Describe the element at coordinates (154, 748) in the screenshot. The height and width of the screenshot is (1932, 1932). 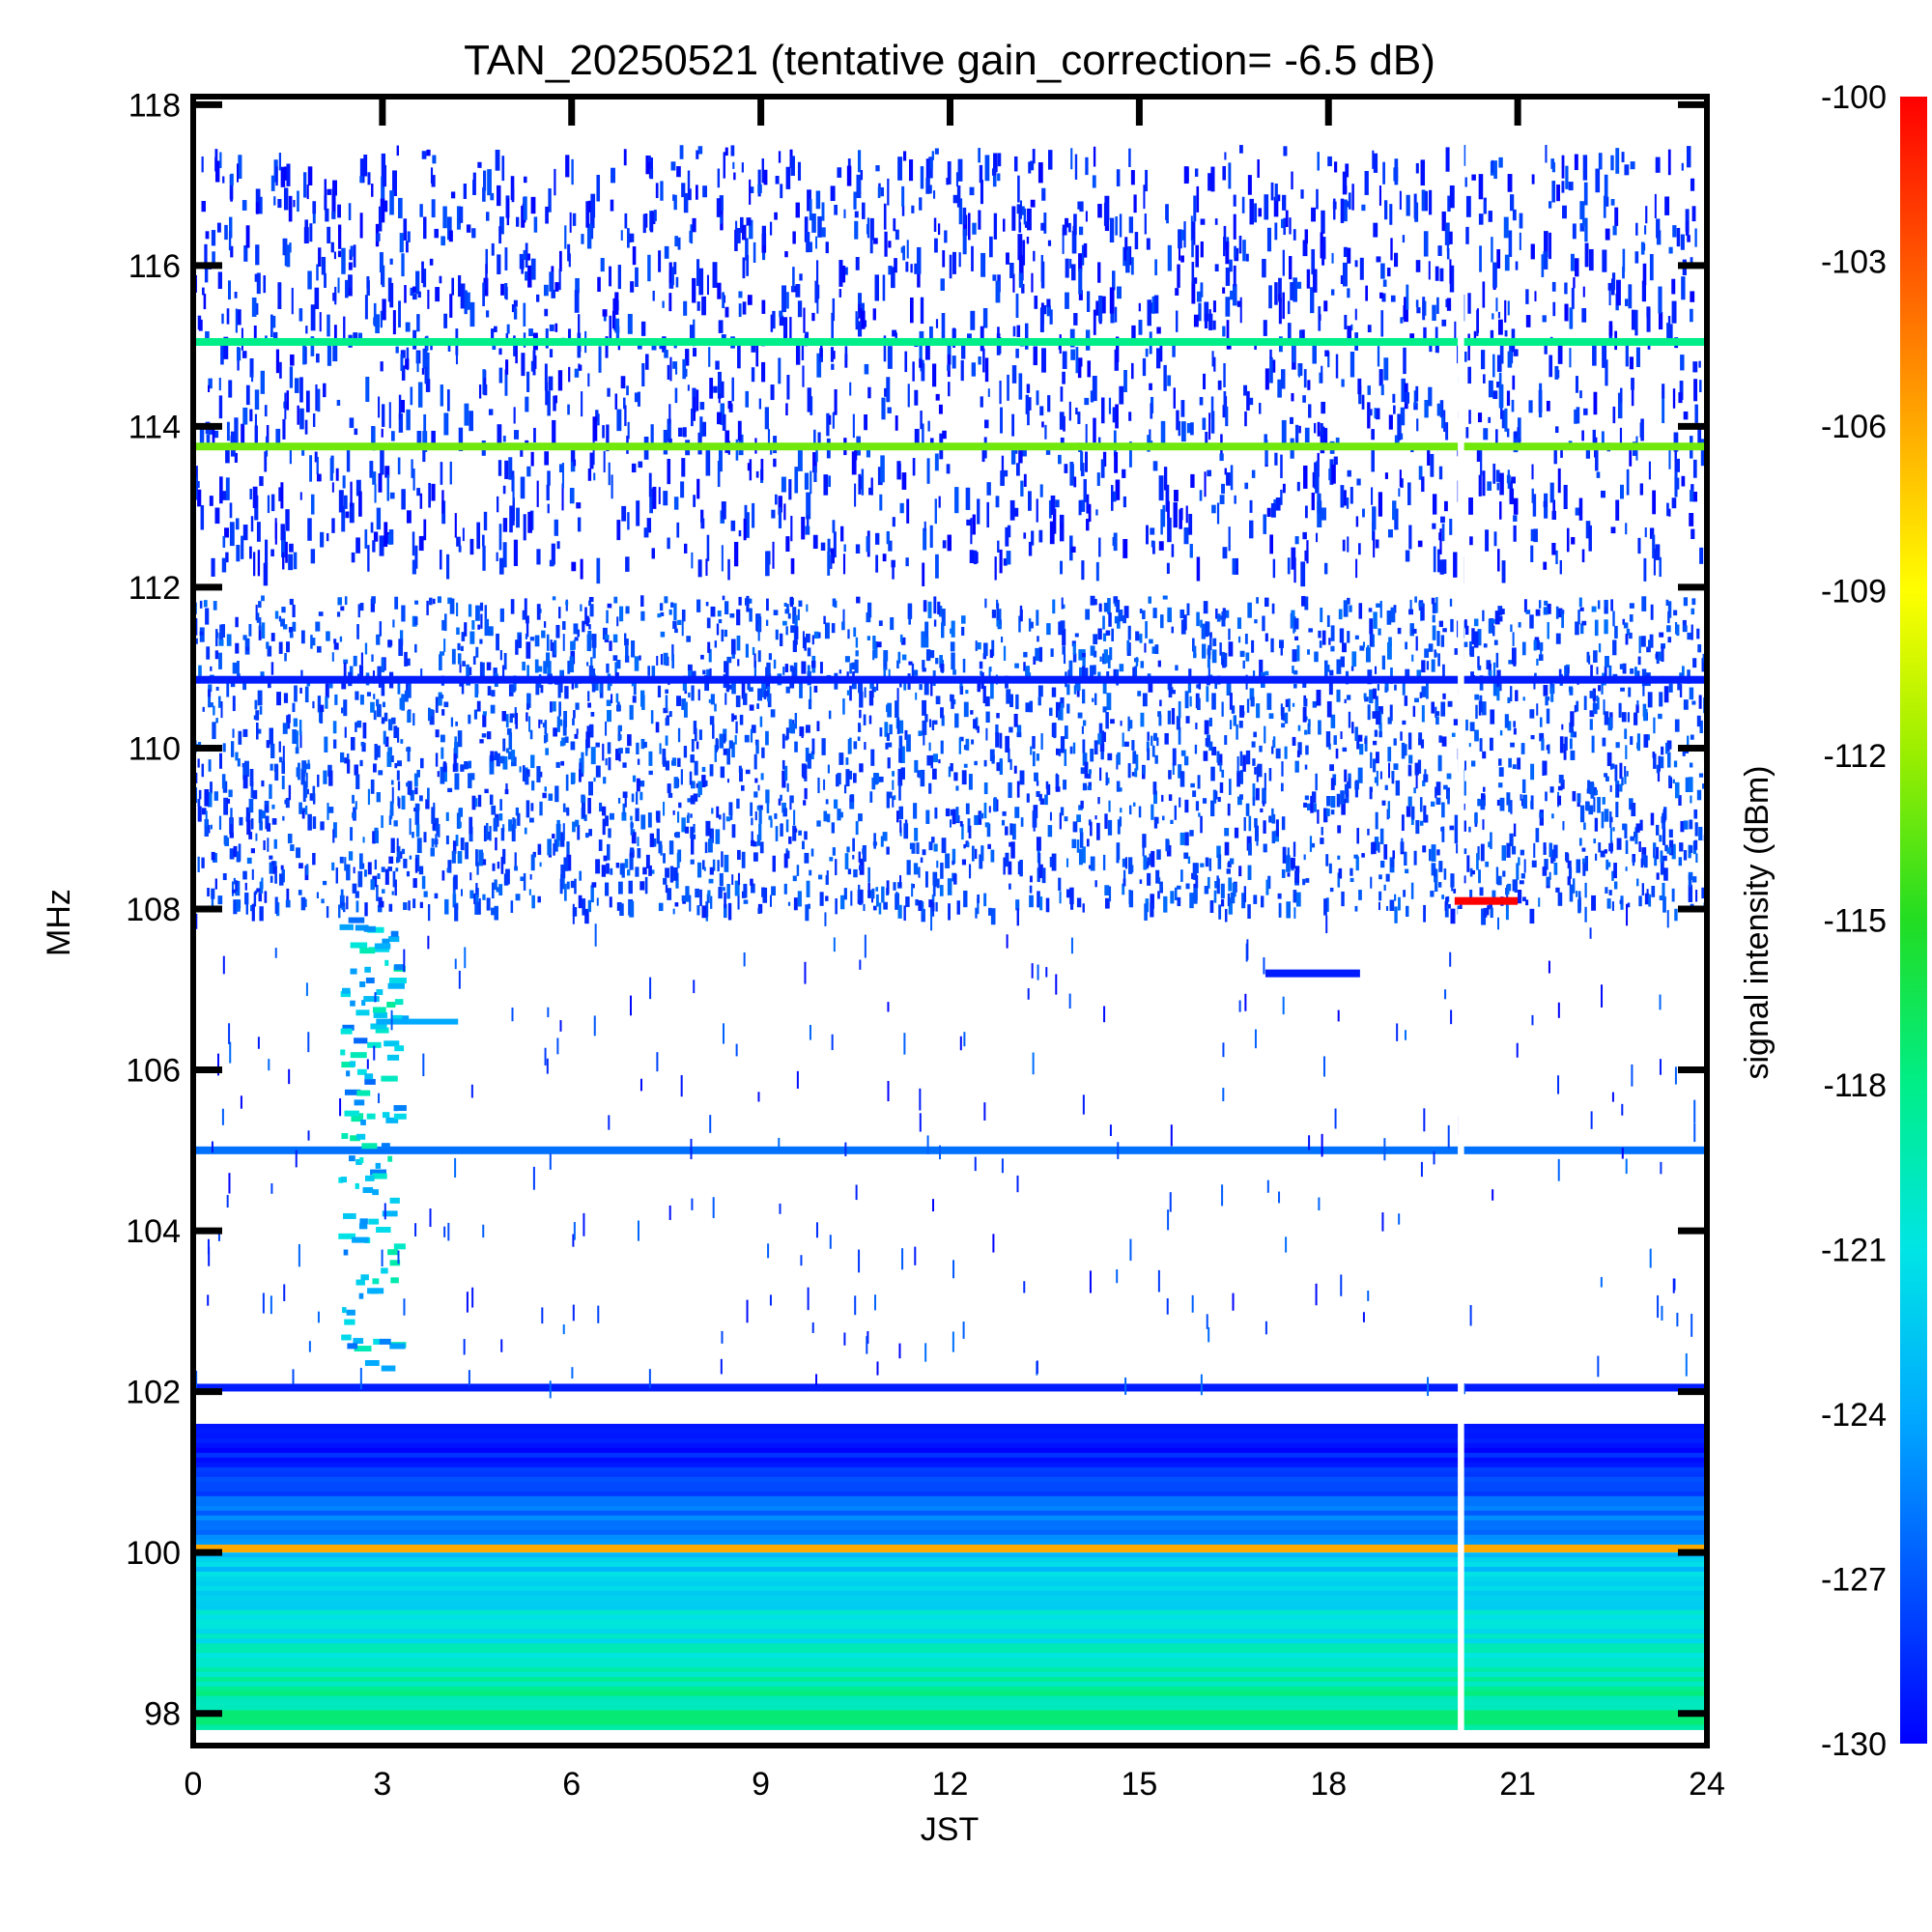
I see `y-tick-label: 110` at that location.